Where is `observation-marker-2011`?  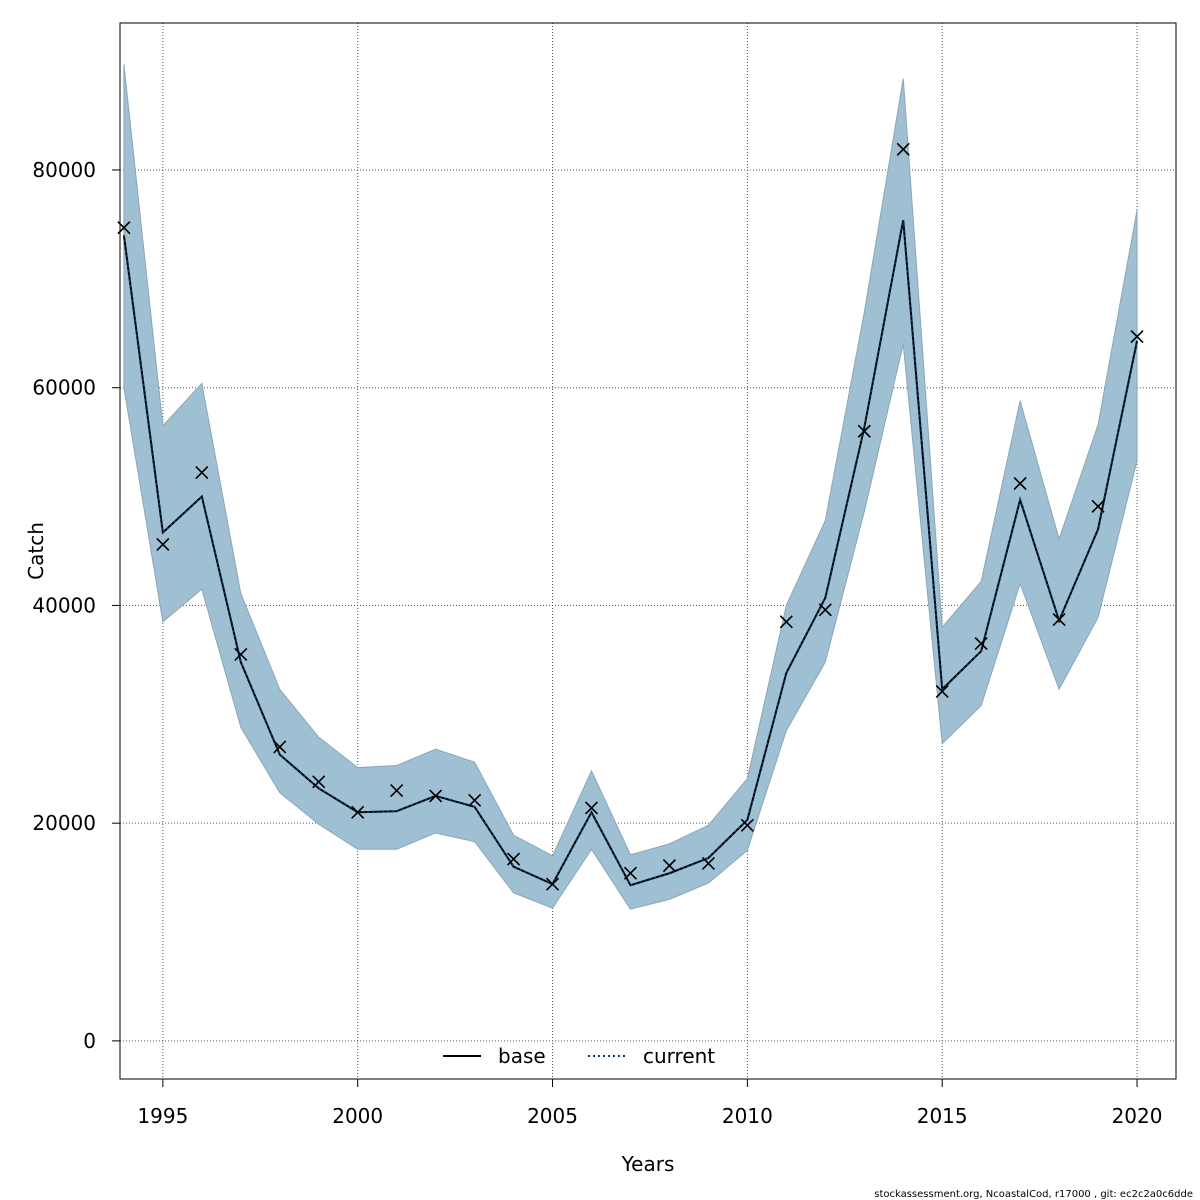
observation-marker-2011 is located at coordinates (786, 622).